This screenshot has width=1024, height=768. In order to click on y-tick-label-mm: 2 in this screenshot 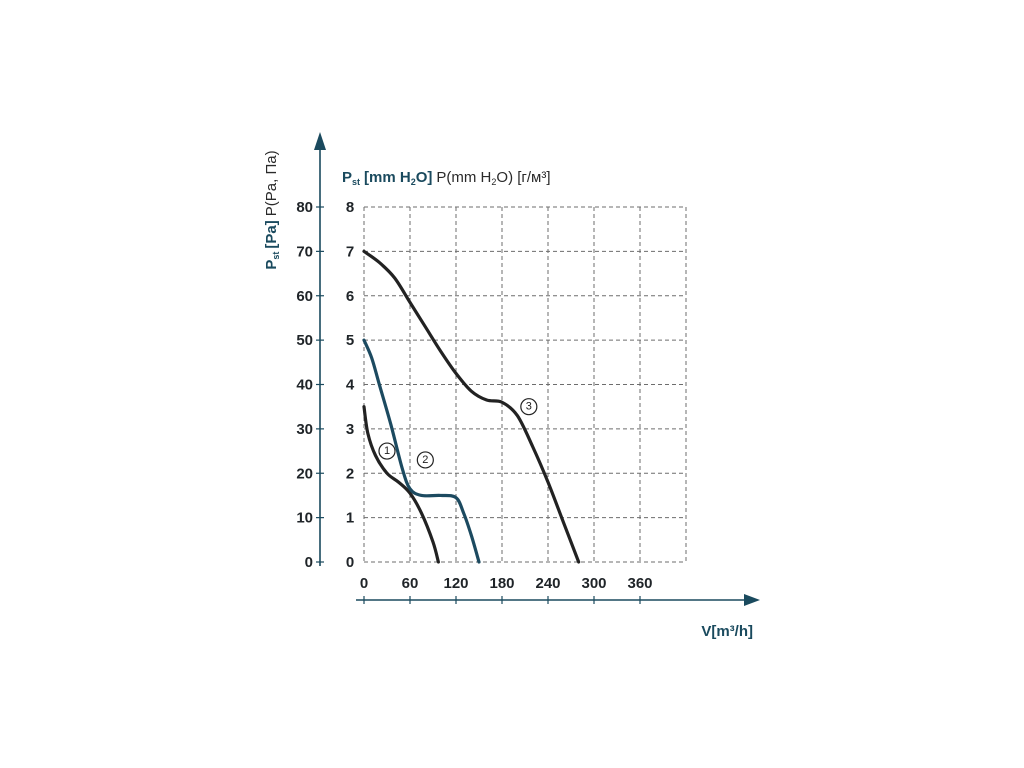, I will do `click(350, 473)`.